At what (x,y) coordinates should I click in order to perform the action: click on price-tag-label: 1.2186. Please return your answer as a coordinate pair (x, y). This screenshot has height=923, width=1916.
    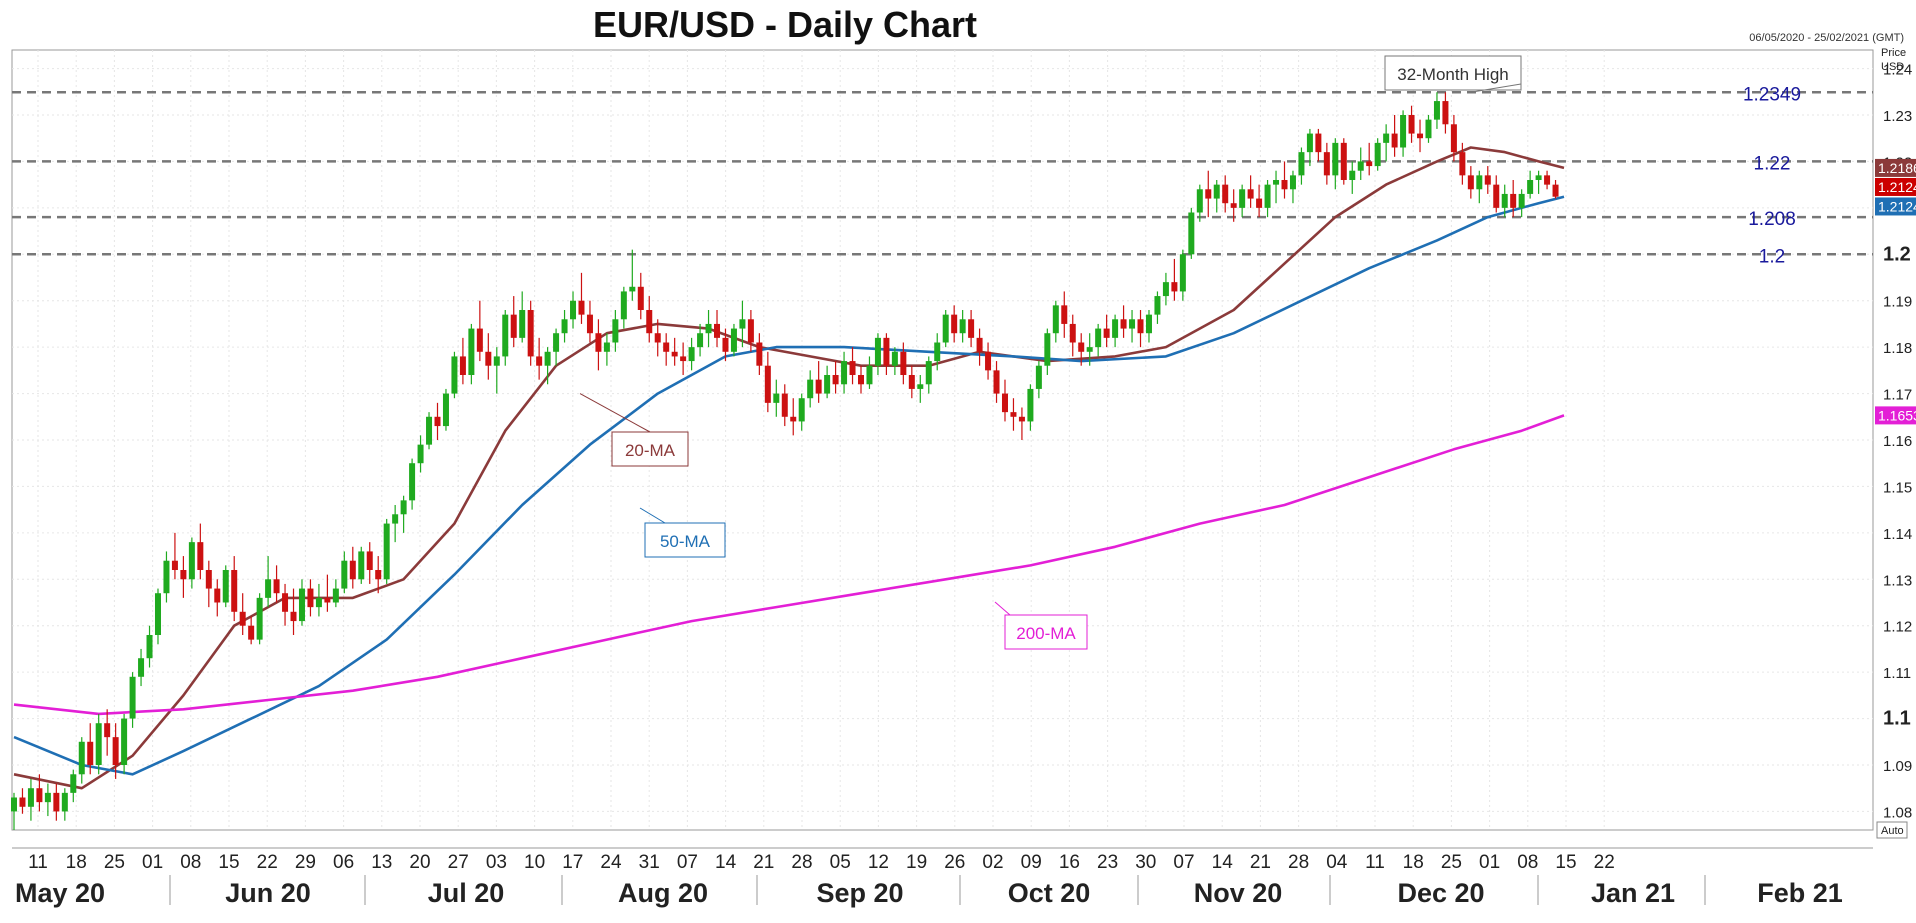
    Looking at the image, I should click on (1897, 168).